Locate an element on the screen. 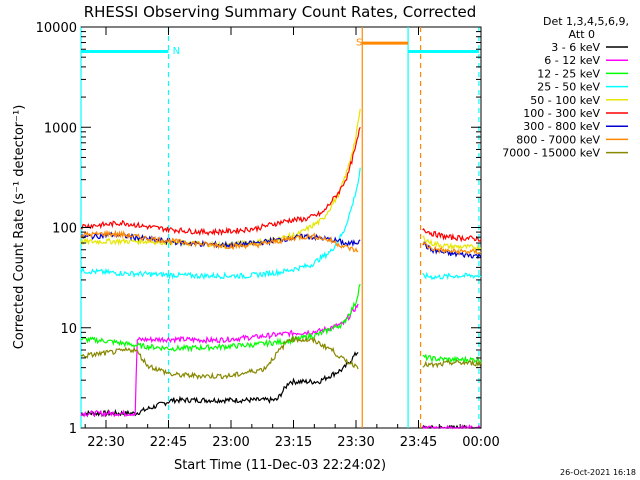  y-tick-label-0: 1 is located at coordinates (73, 429).